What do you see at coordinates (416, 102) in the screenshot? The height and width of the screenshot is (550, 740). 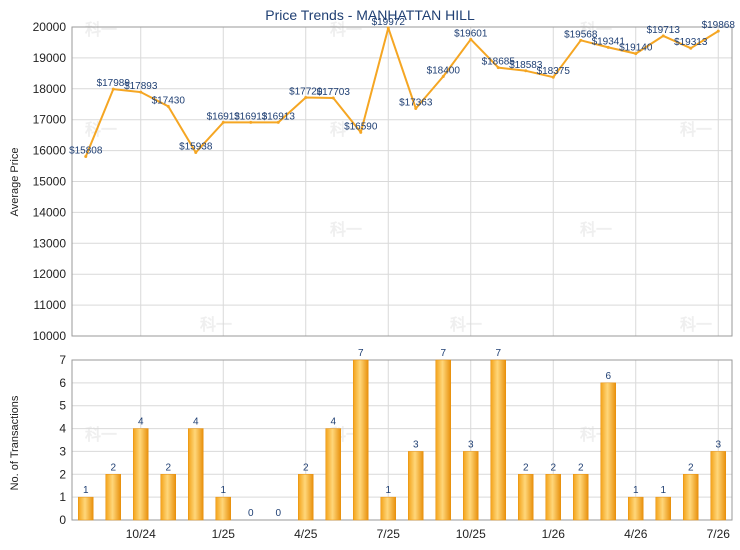 I see `price-point-label: $17363` at bounding box center [416, 102].